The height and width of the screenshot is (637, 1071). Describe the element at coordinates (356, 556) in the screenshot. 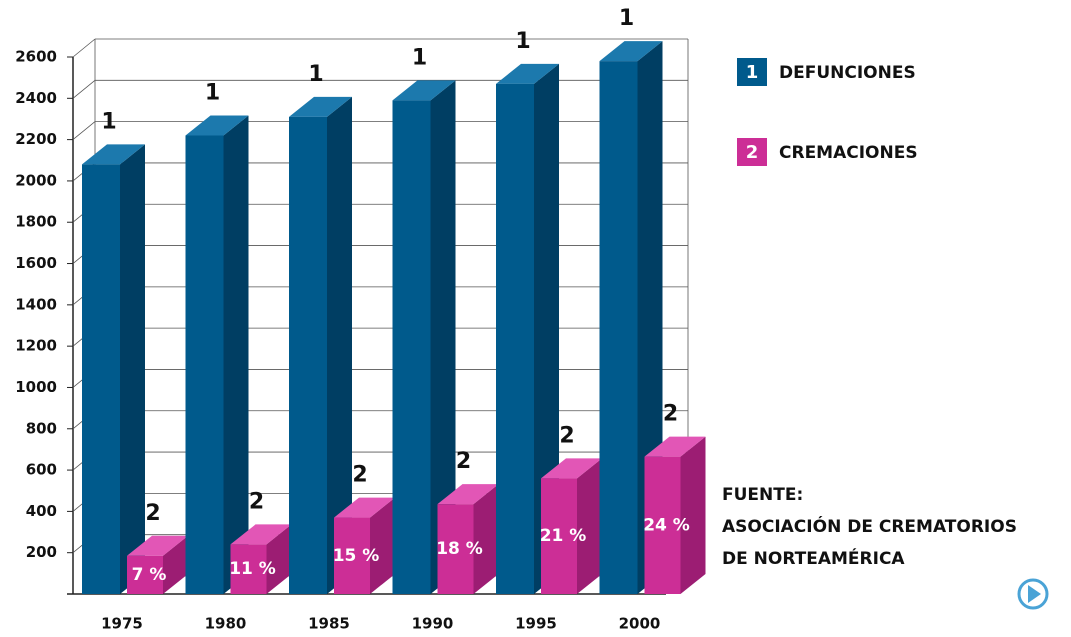

I see `bar-label: 15 %` at that location.